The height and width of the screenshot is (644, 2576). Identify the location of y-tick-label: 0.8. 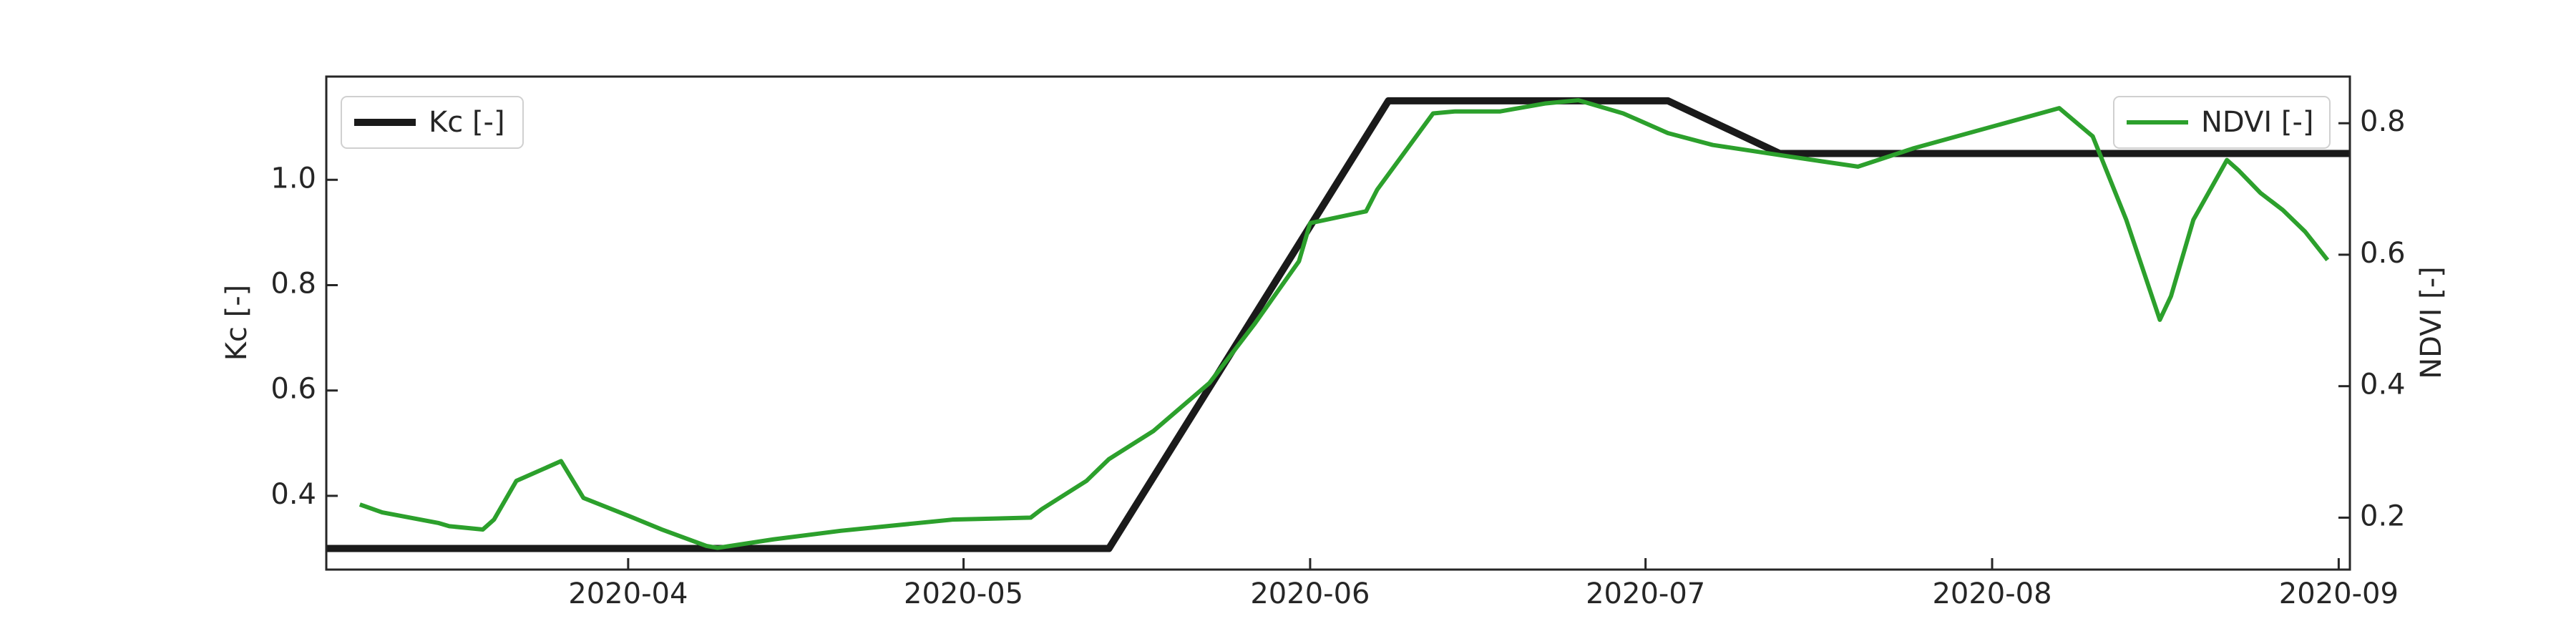
(293, 284).